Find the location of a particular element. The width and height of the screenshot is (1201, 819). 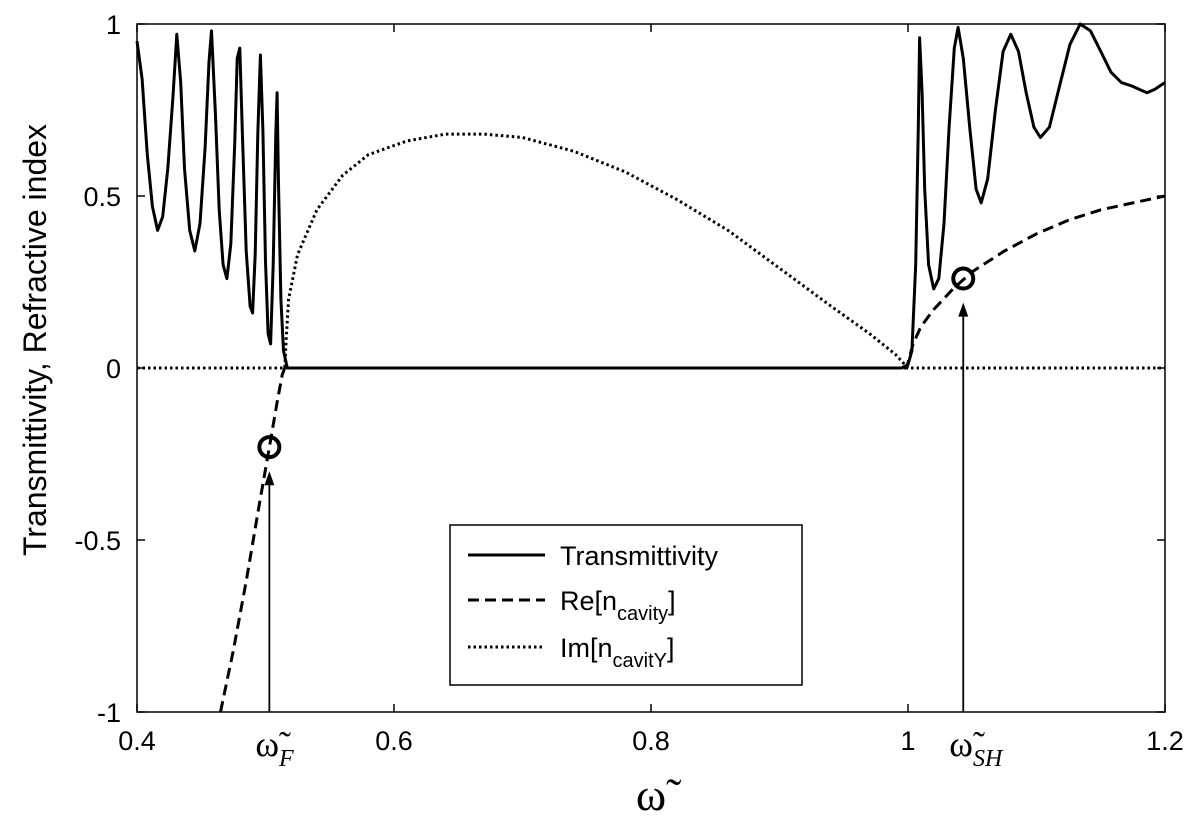

y-tick-label: -1 is located at coordinates (109, 713).